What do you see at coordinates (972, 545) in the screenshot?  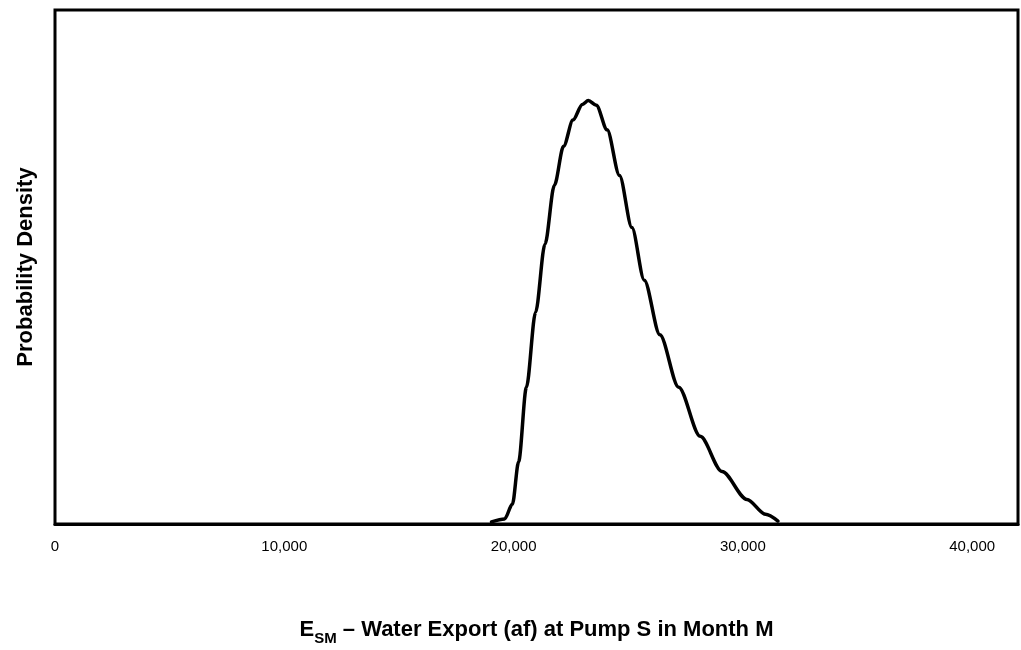 I see `x-tick-label: 40,000` at bounding box center [972, 545].